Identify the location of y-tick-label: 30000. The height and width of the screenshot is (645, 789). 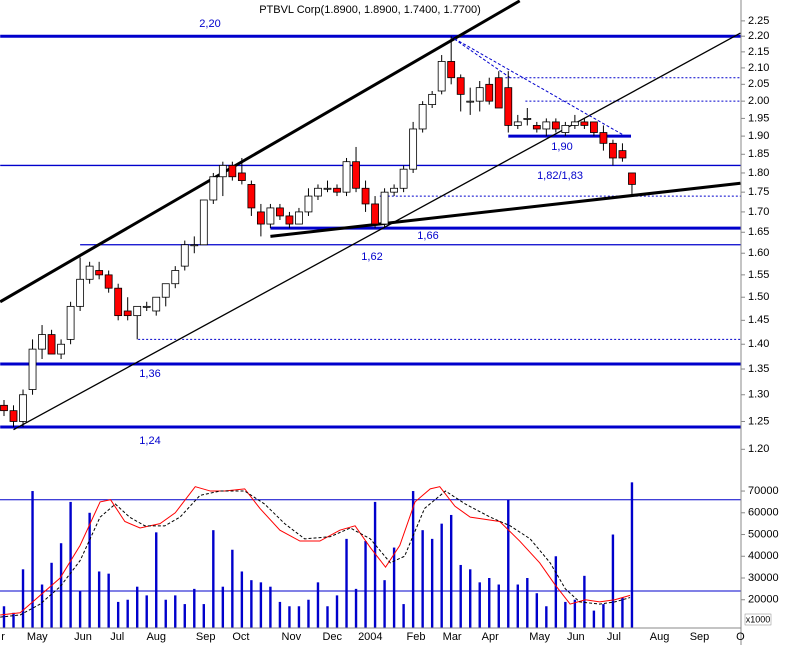
(763, 578).